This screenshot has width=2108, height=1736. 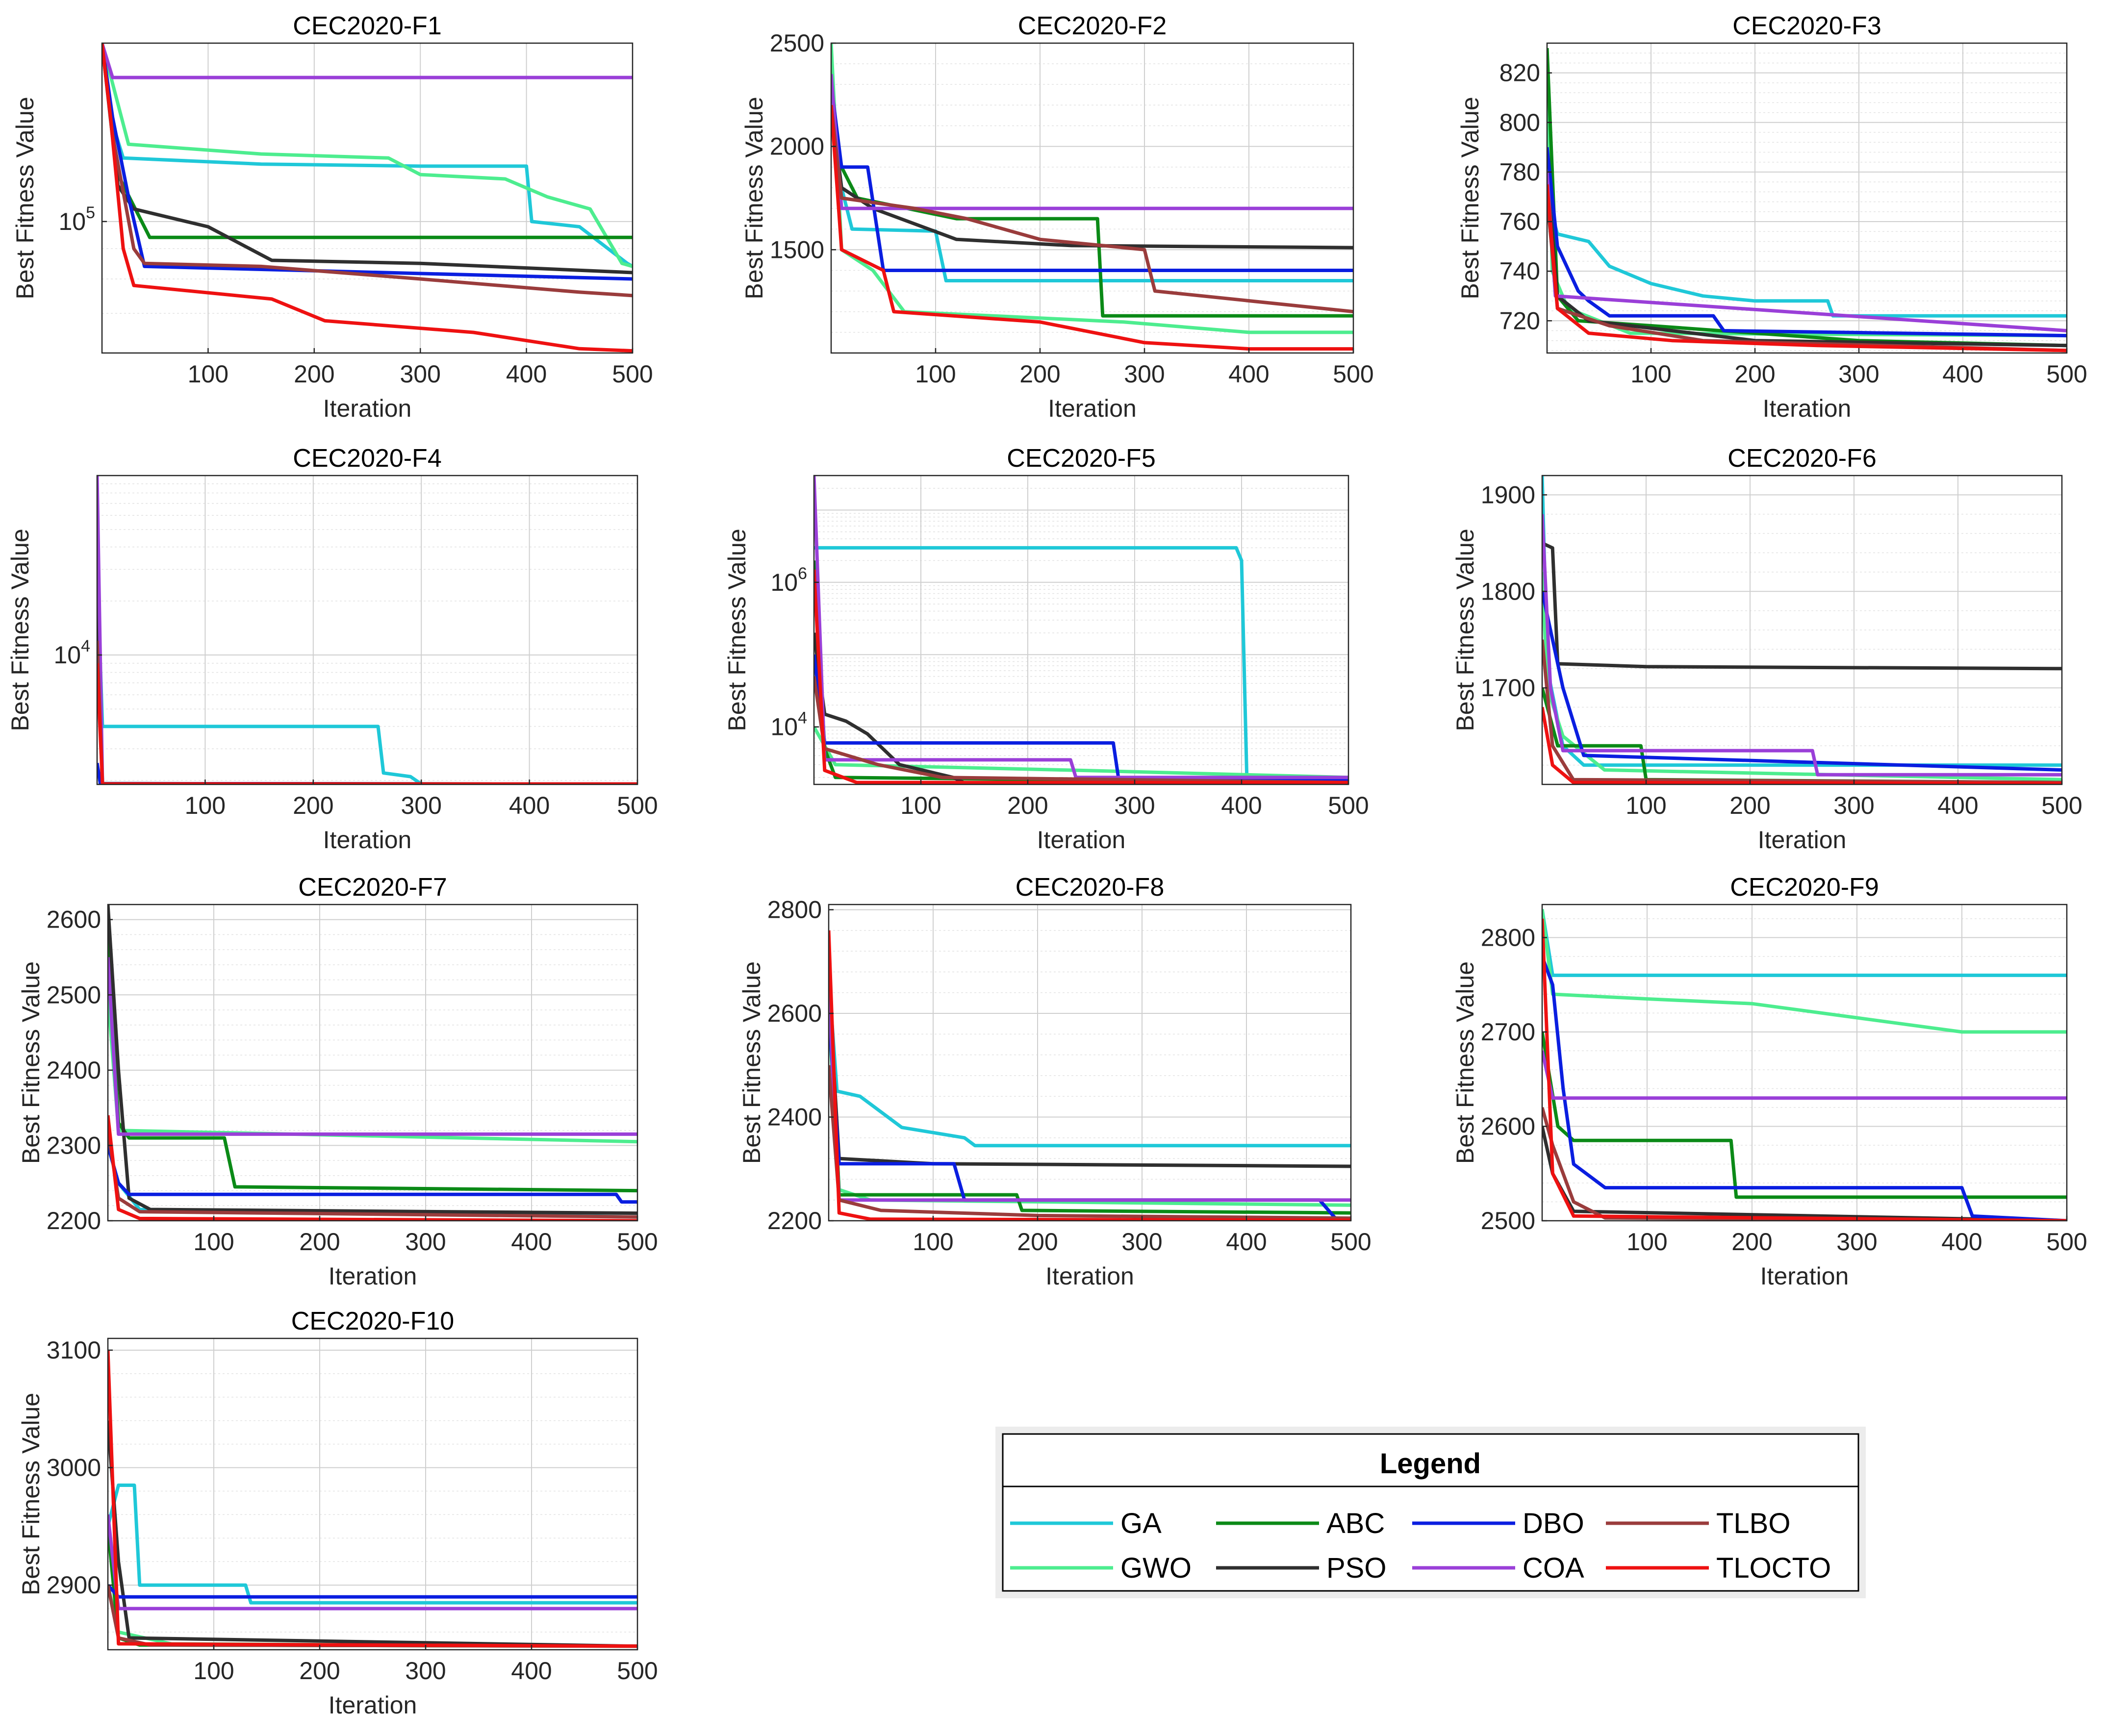 What do you see at coordinates (1498, 1524) in the screenshot?
I see `legend-item-dbo: DBO` at bounding box center [1498, 1524].